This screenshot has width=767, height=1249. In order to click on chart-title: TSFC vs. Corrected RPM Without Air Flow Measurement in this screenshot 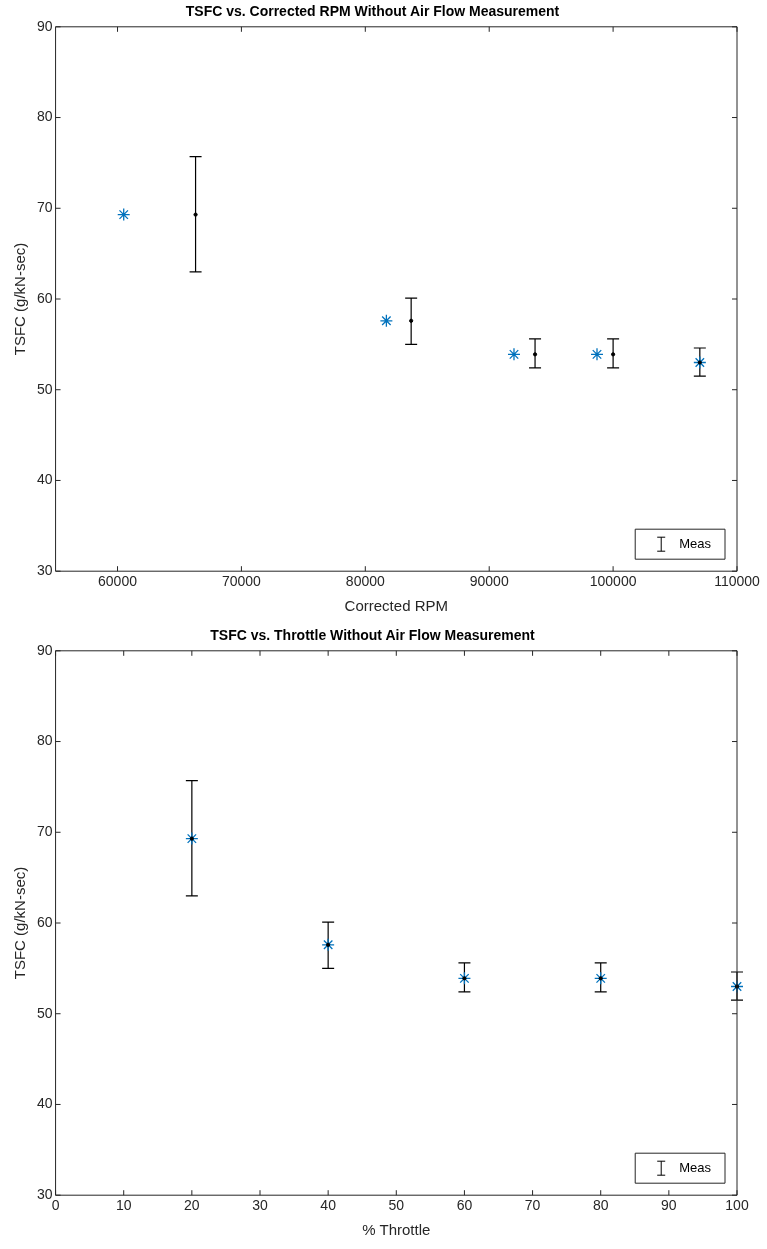, I will do `click(372, 11)`.